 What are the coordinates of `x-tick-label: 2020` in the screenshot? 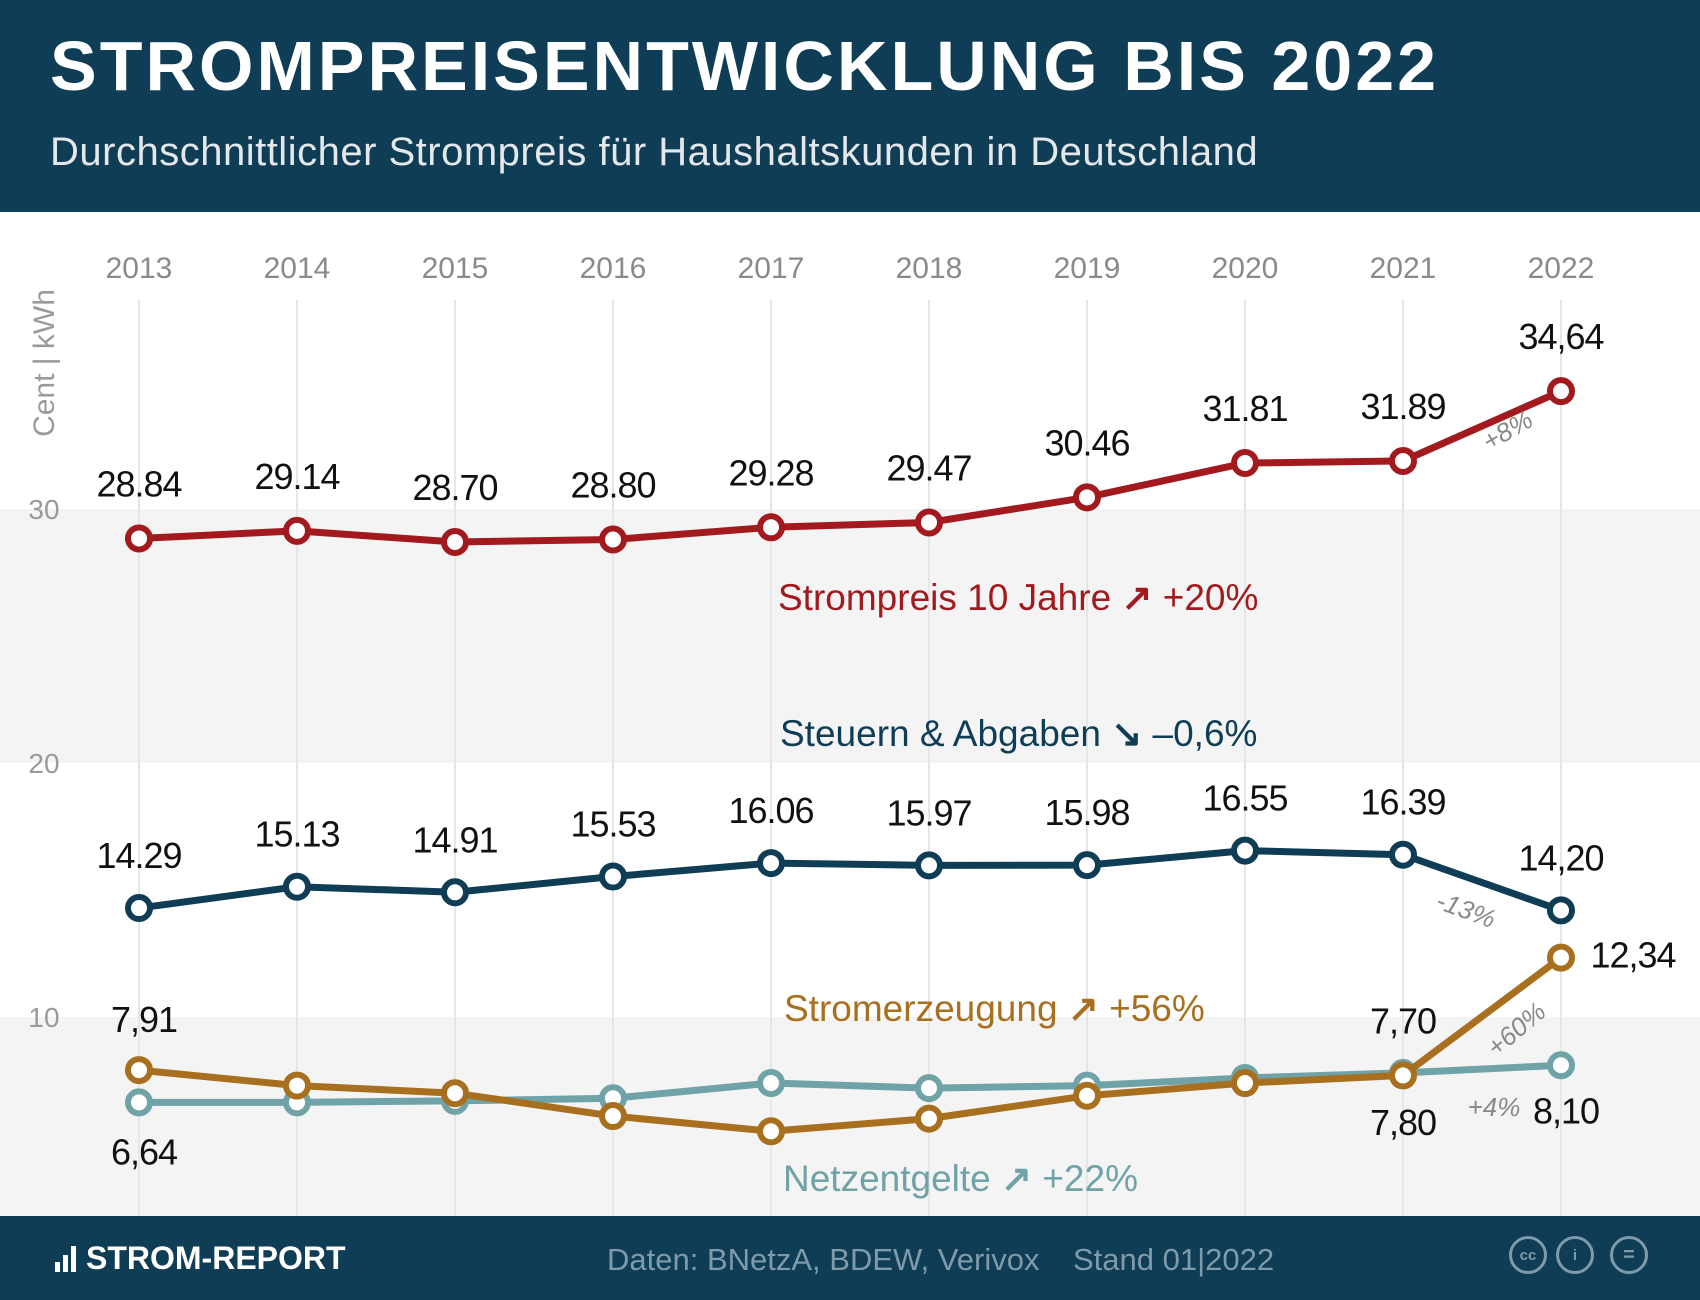 It's located at (1245, 268).